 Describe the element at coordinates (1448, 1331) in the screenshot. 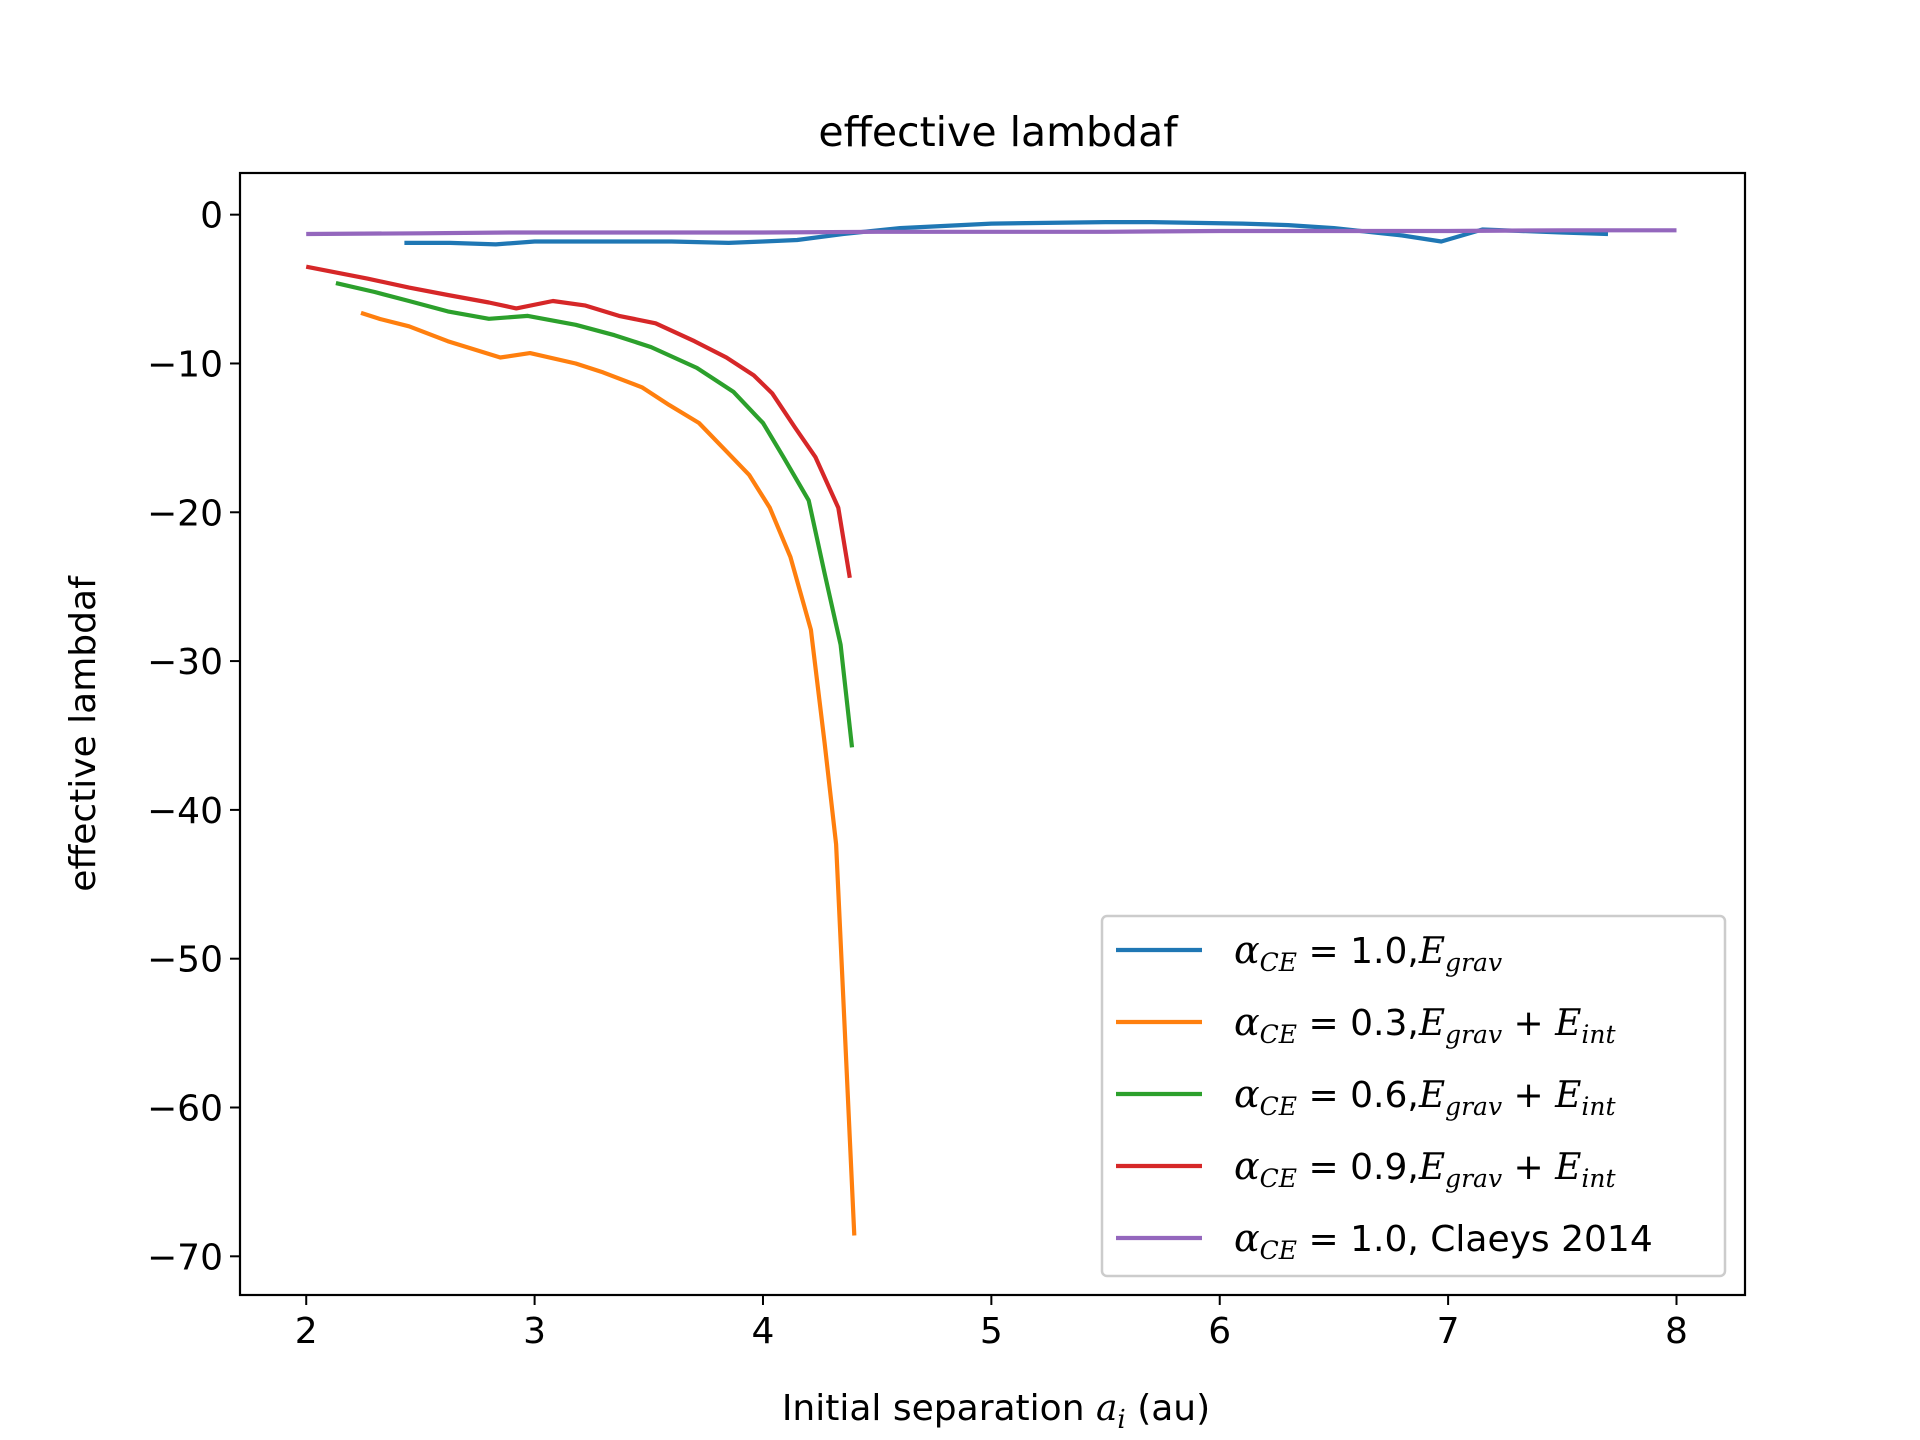

I see `x-tick-label: 7` at that location.